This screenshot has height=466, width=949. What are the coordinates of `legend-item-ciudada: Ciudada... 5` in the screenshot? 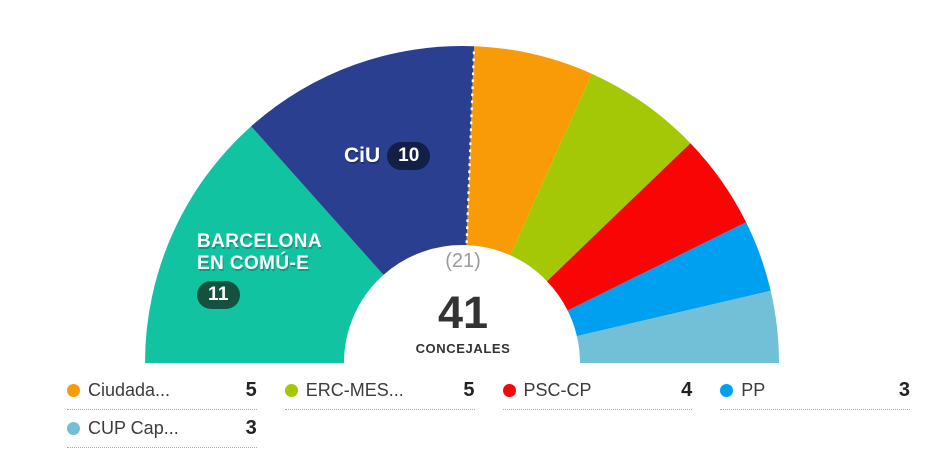 It's located at (162, 394).